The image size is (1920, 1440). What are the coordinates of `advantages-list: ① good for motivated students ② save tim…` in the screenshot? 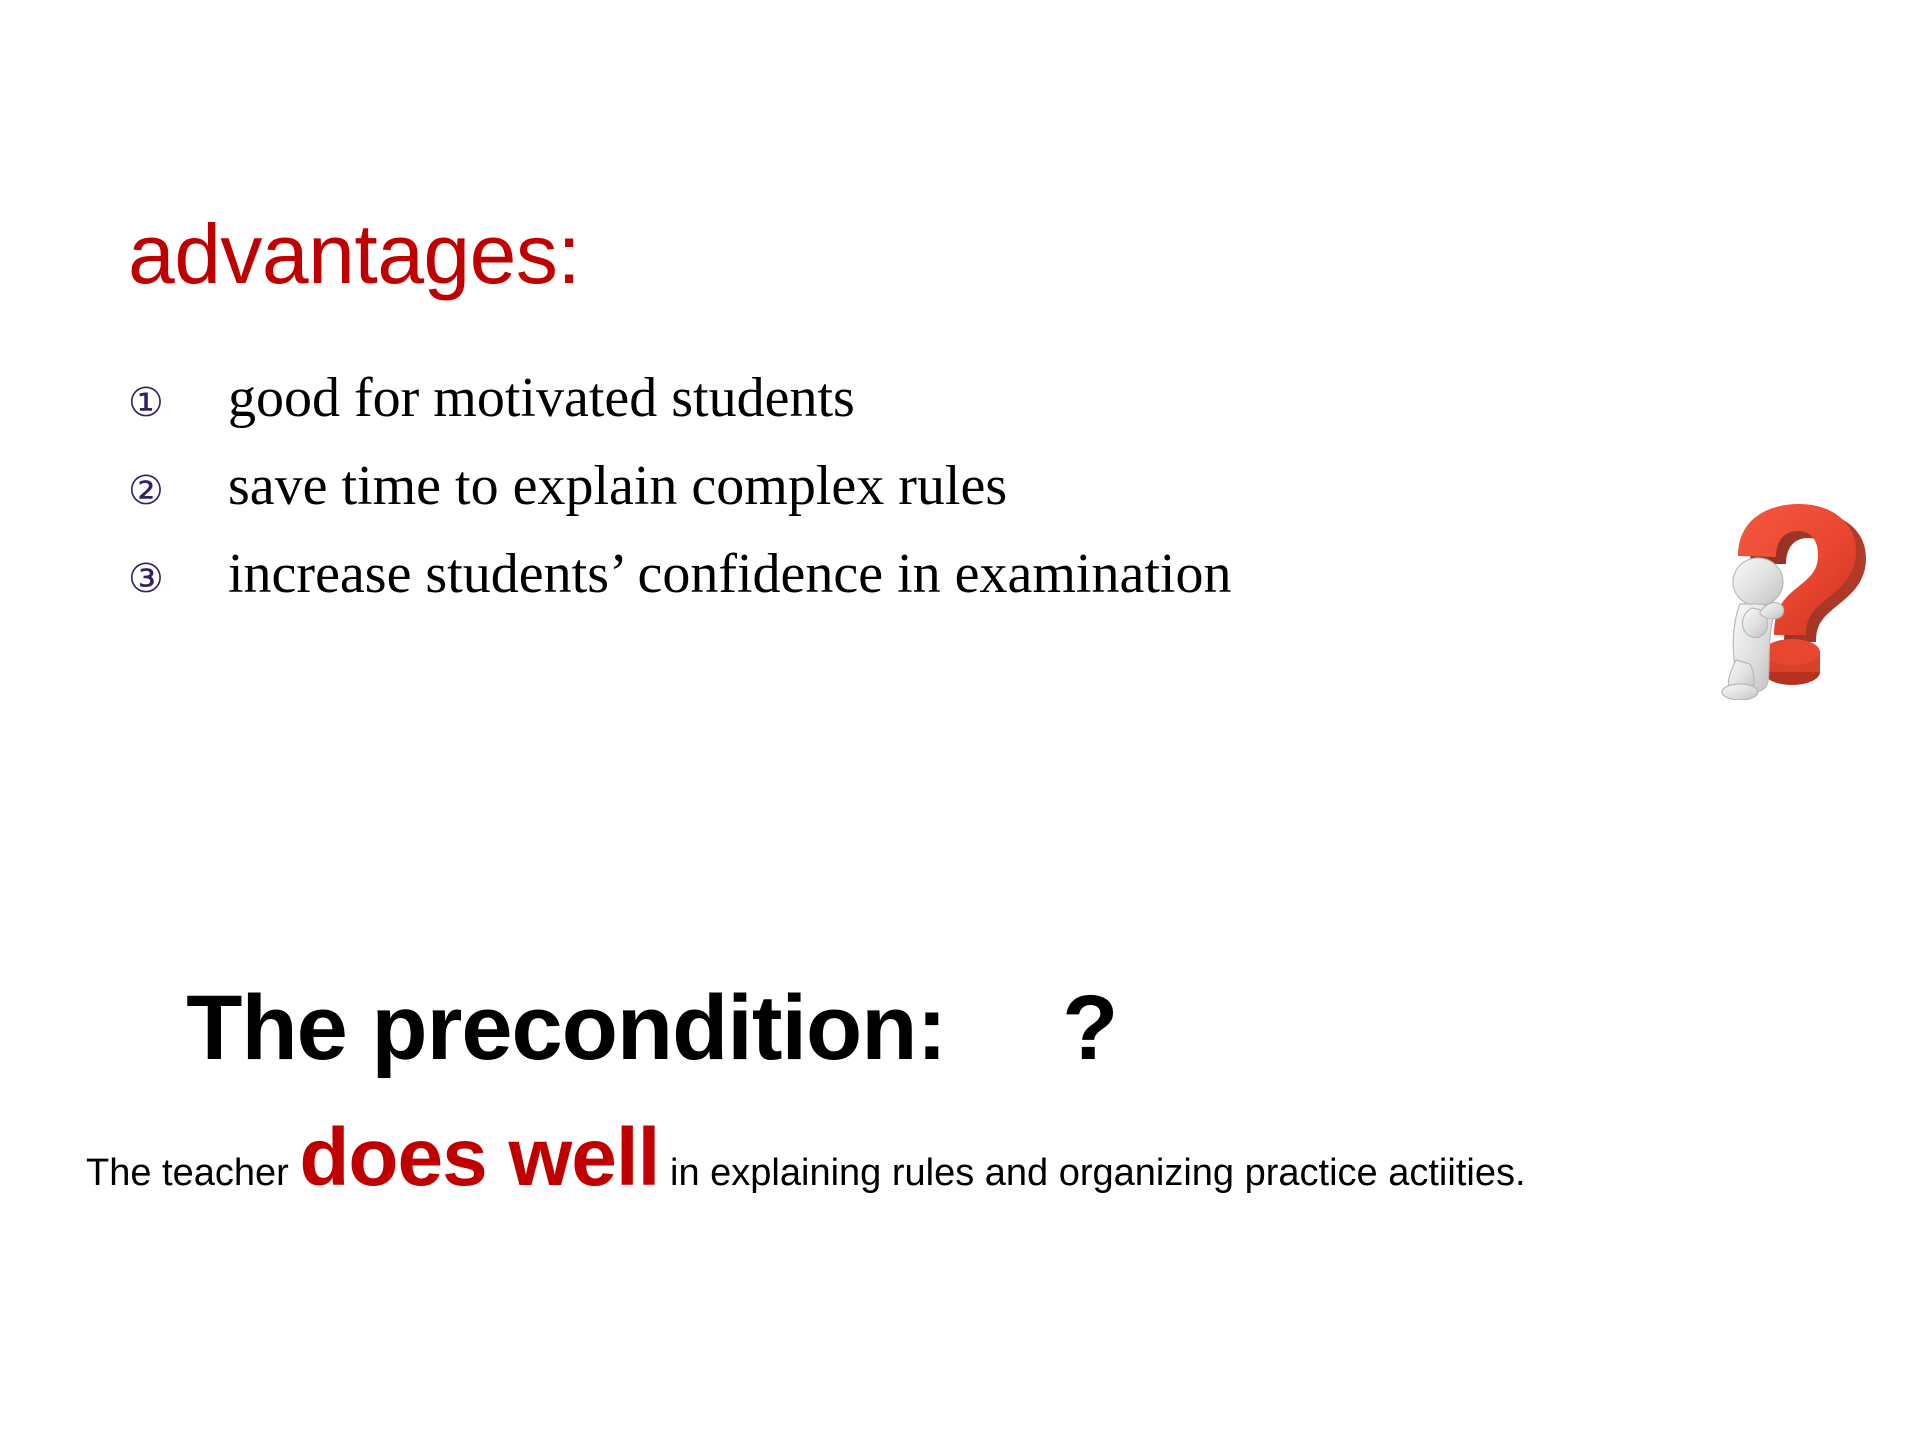 It's located at (763, 502).